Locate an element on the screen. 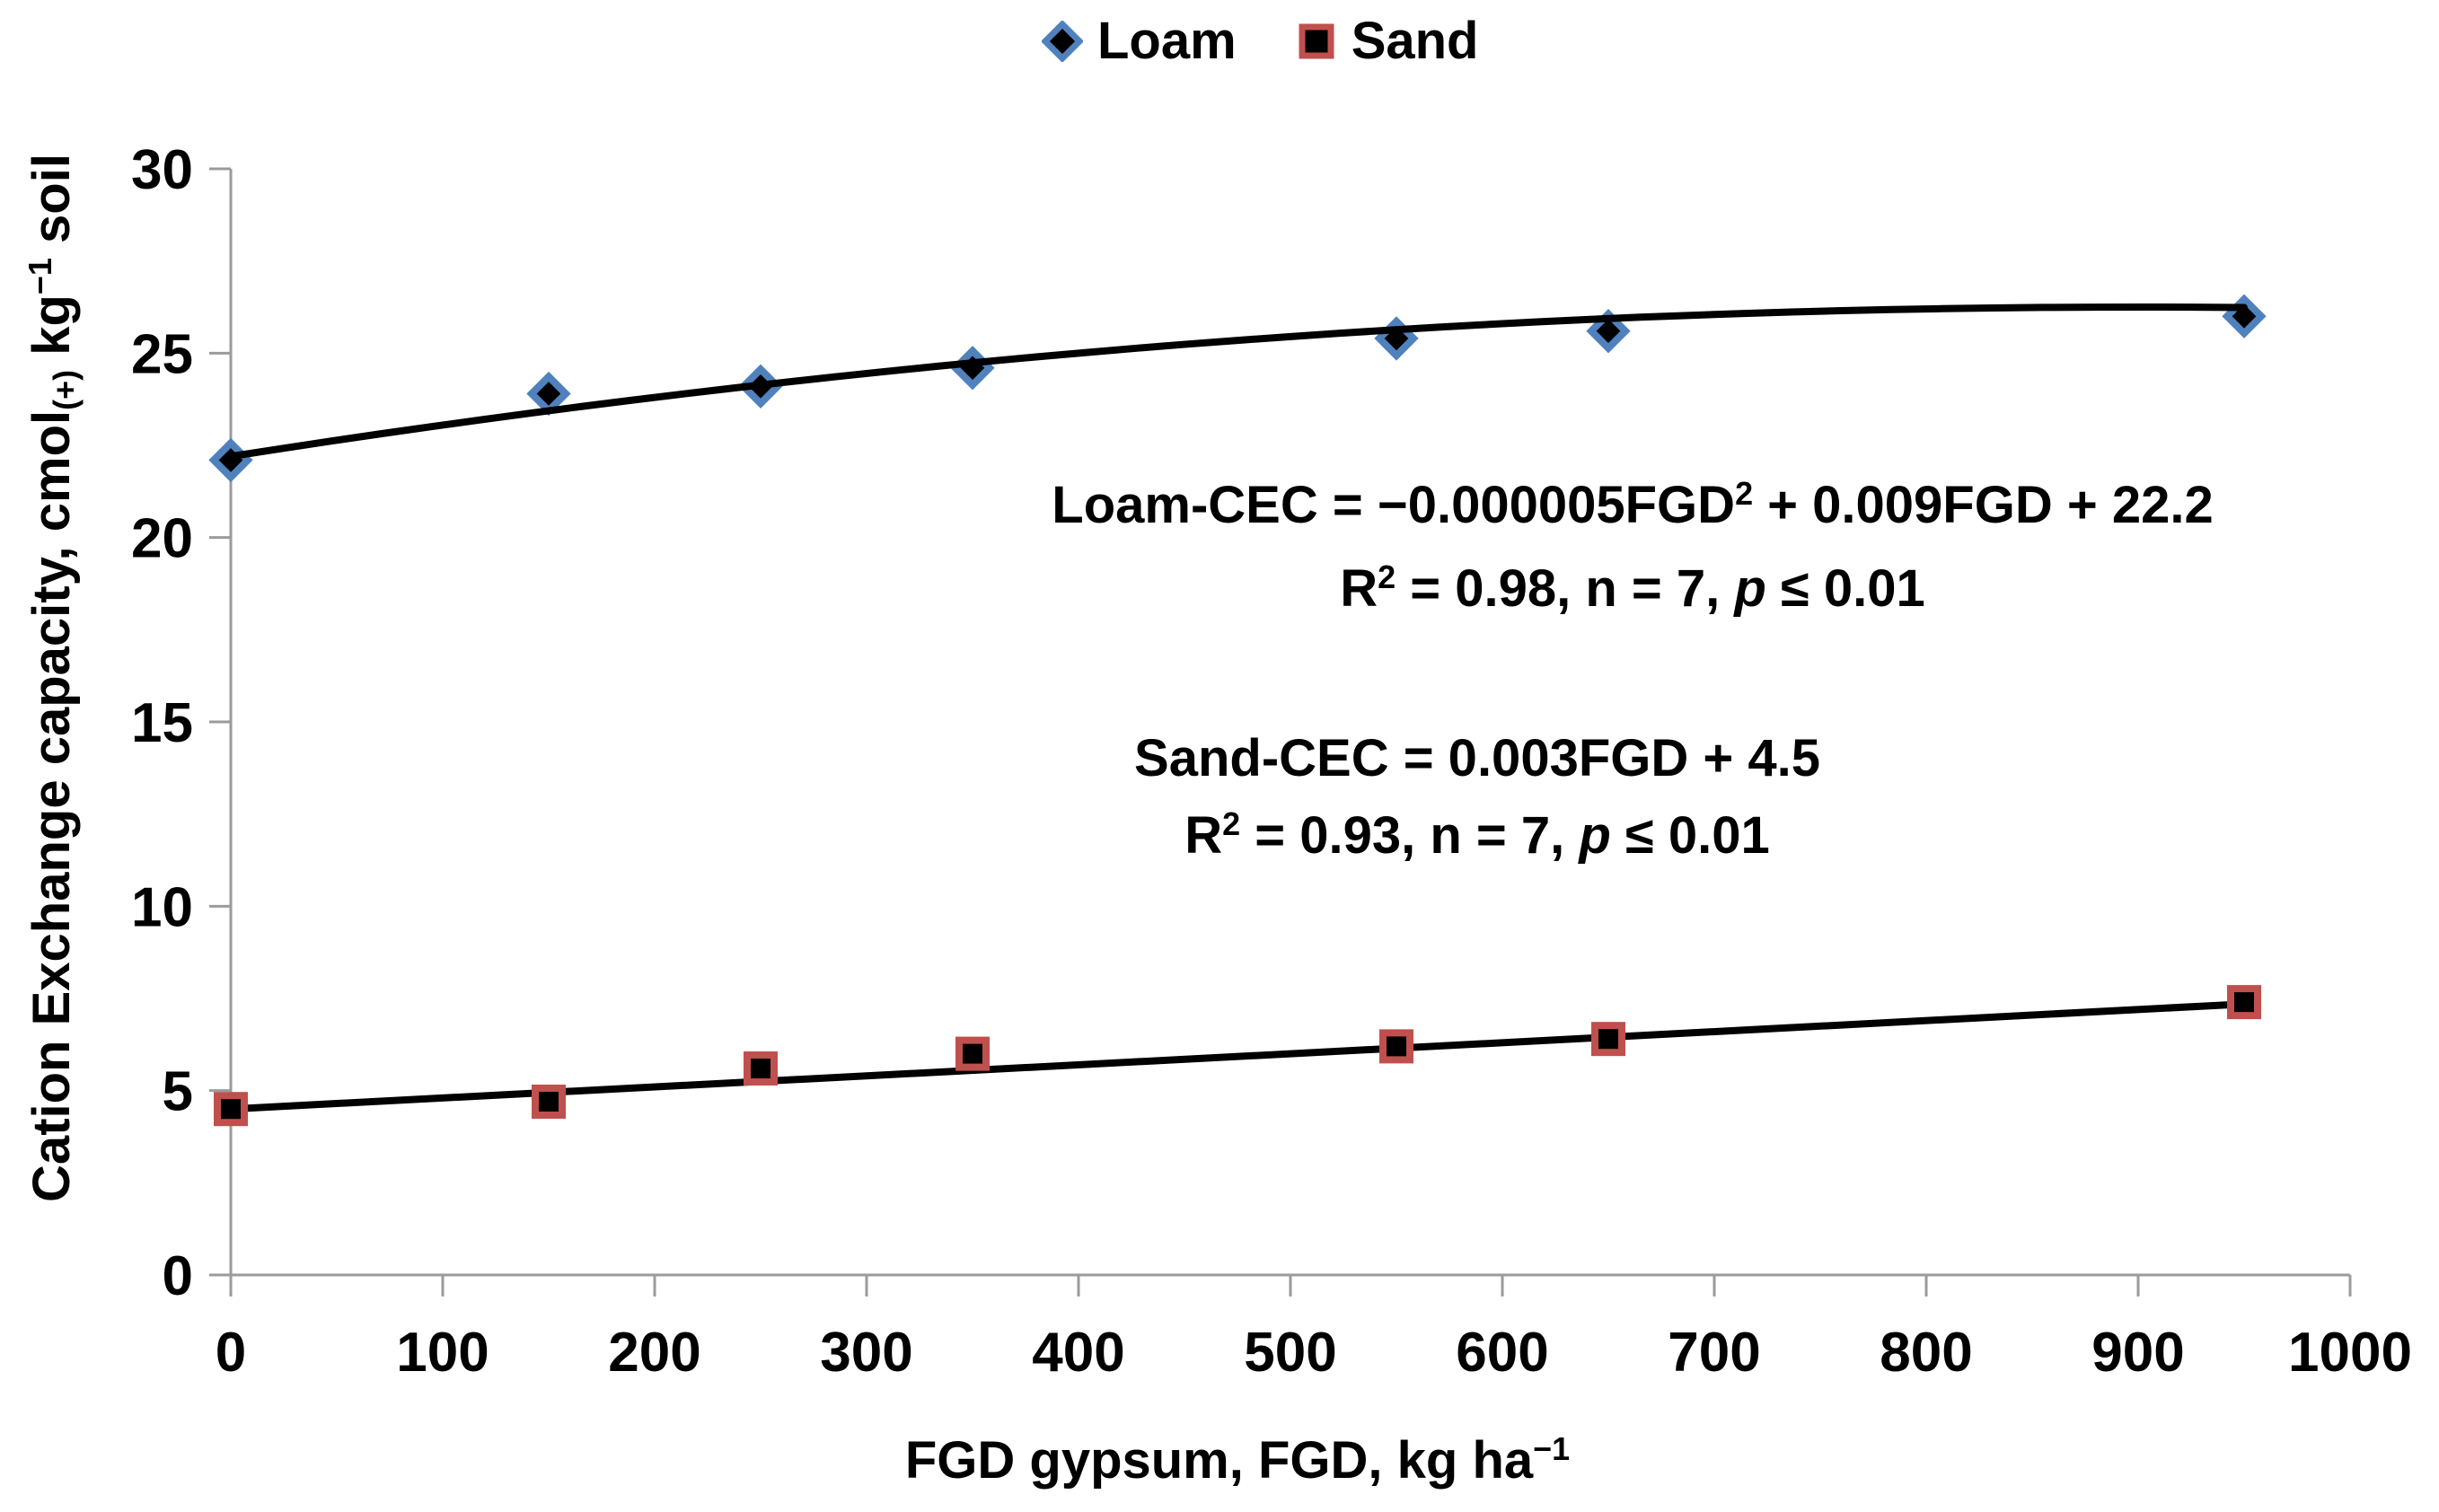 This screenshot has height=1512, width=2439. loam-stats-r-sup: 2 is located at coordinates (1387, 577).